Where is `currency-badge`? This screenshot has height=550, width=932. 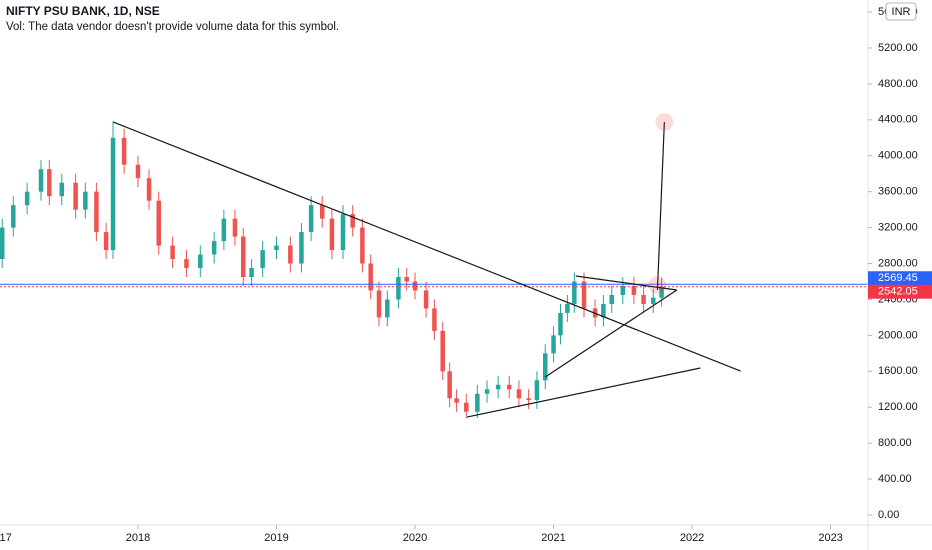
currency-badge is located at coordinates (901, 11).